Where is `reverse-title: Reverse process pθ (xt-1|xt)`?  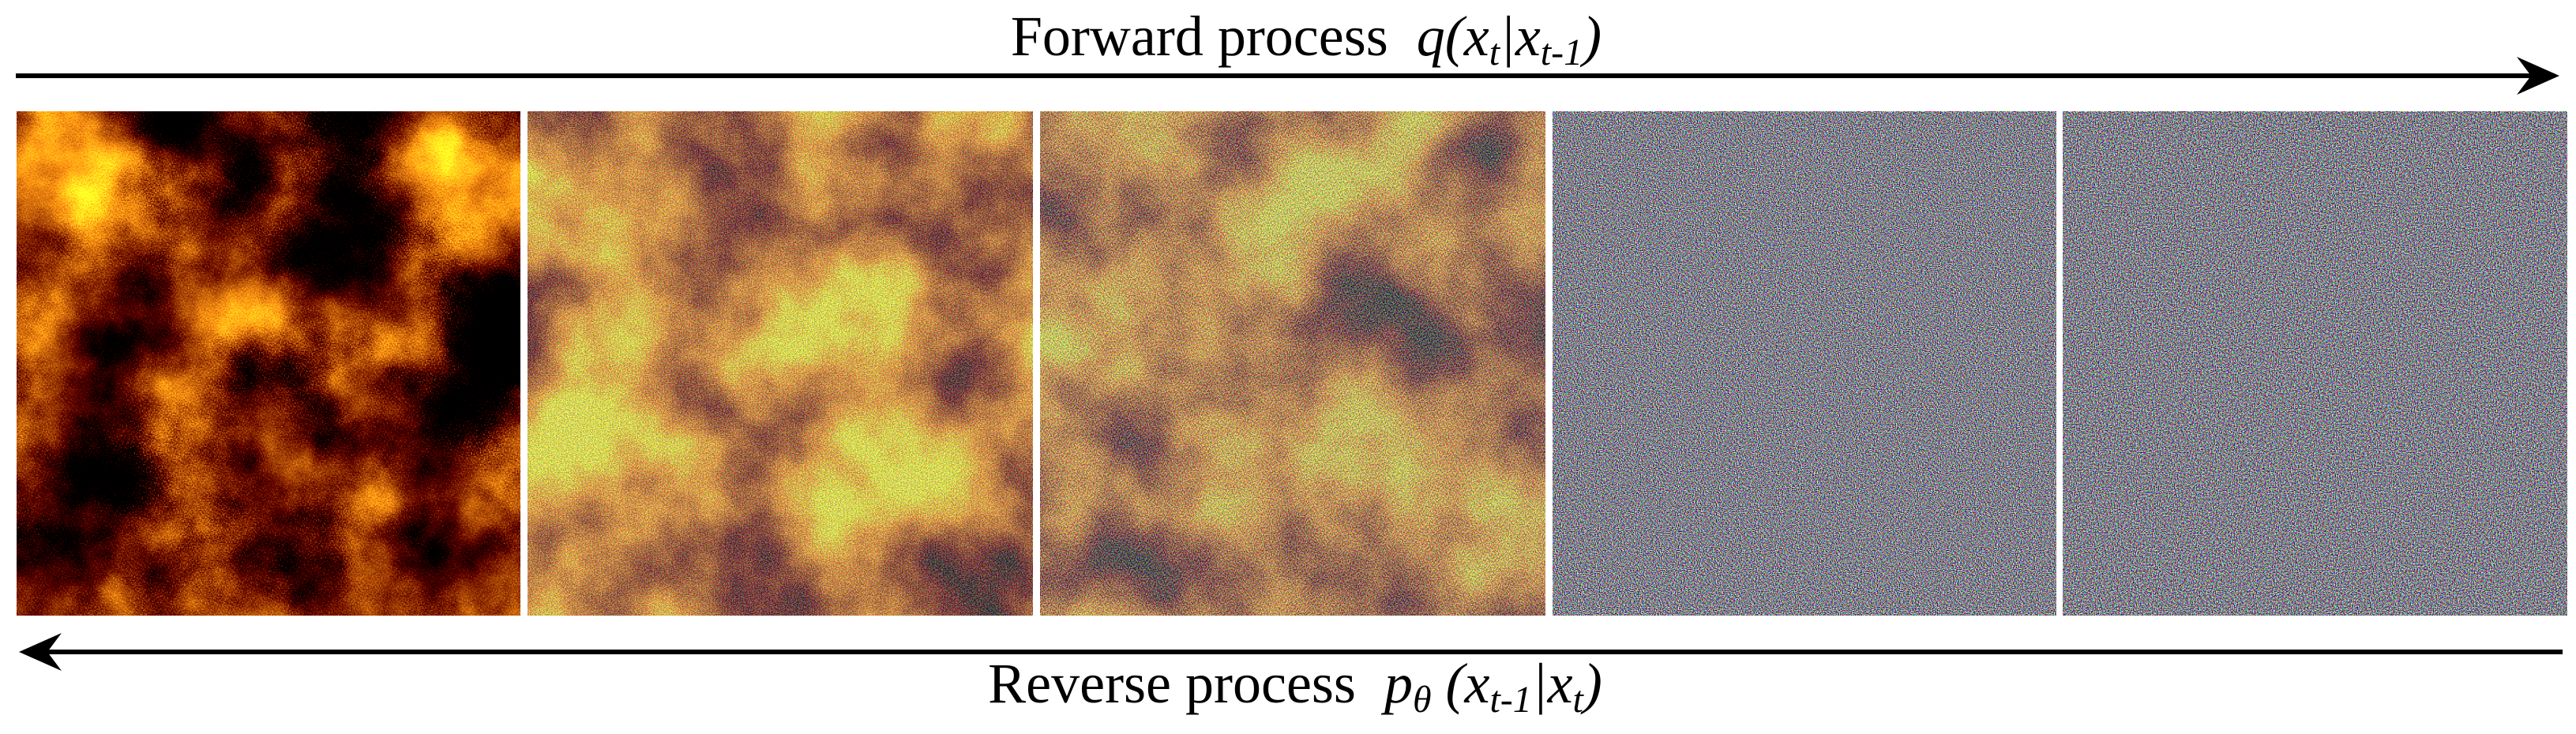
reverse-title: Reverse process pθ (xt-1|xt) is located at coordinates (1295, 686).